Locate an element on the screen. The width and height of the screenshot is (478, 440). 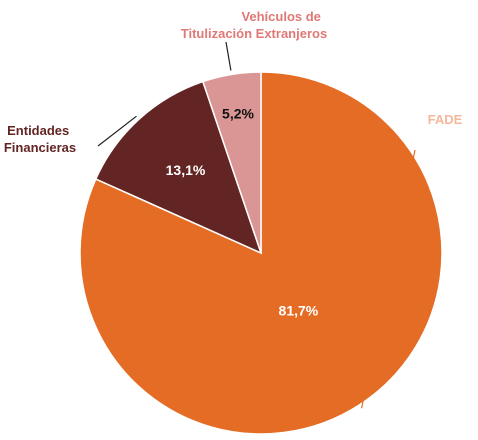
category-label-vehiculos-line-2: Titulización Extranjeros is located at coordinates (254, 33).